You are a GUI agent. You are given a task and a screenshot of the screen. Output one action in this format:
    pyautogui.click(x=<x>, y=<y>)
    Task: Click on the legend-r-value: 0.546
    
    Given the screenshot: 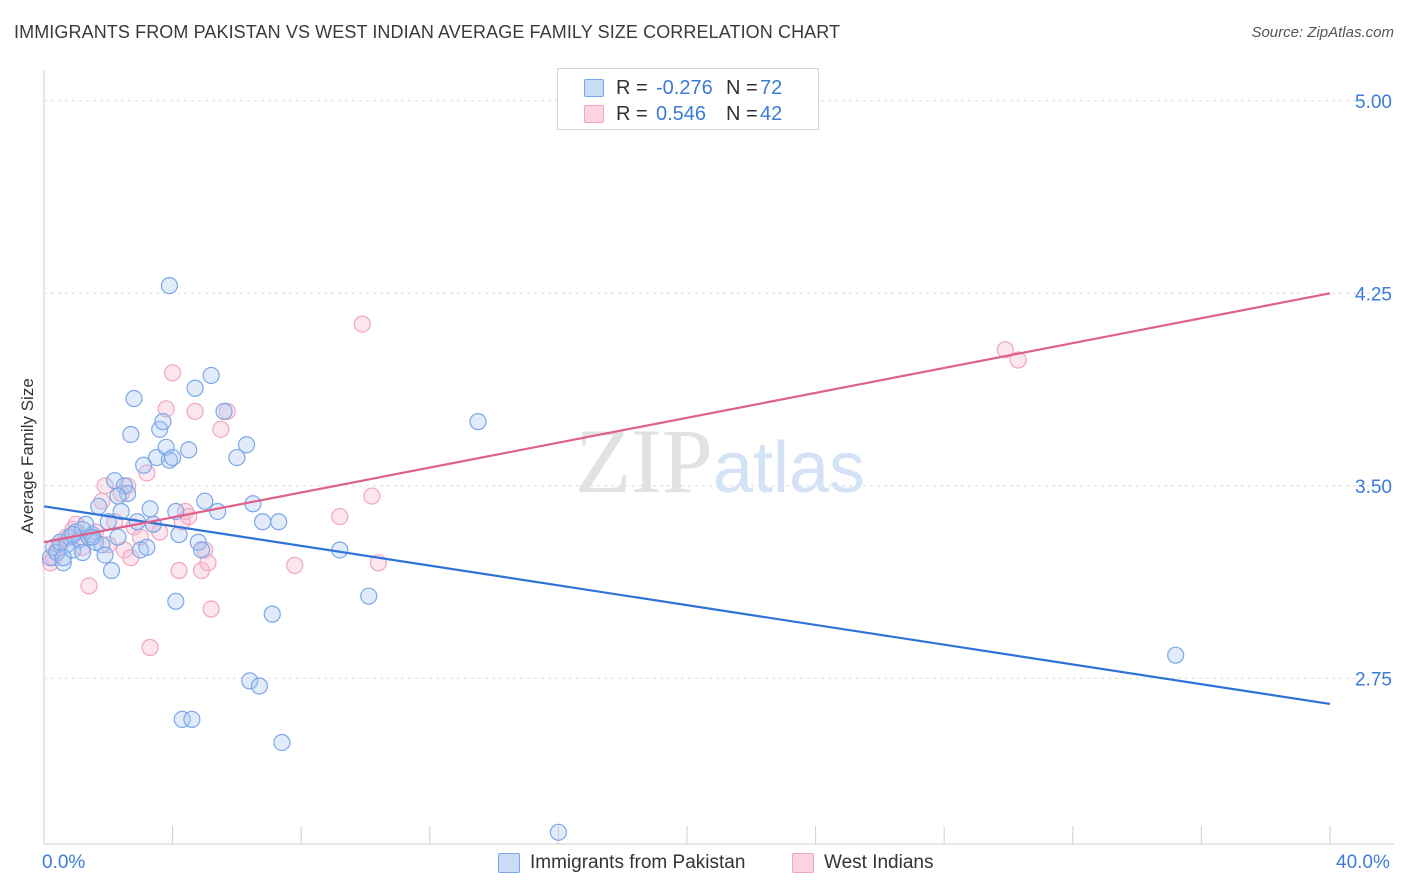 What is the action you would take?
    pyautogui.click(x=681, y=113)
    